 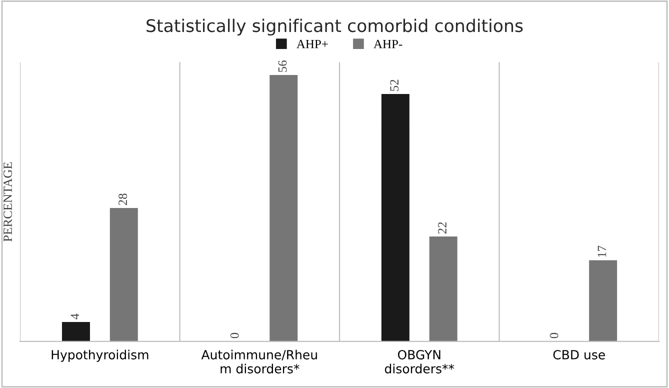 What do you see at coordinates (388, 44) in the screenshot?
I see `legend-label: AHP-` at bounding box center [388, 44].